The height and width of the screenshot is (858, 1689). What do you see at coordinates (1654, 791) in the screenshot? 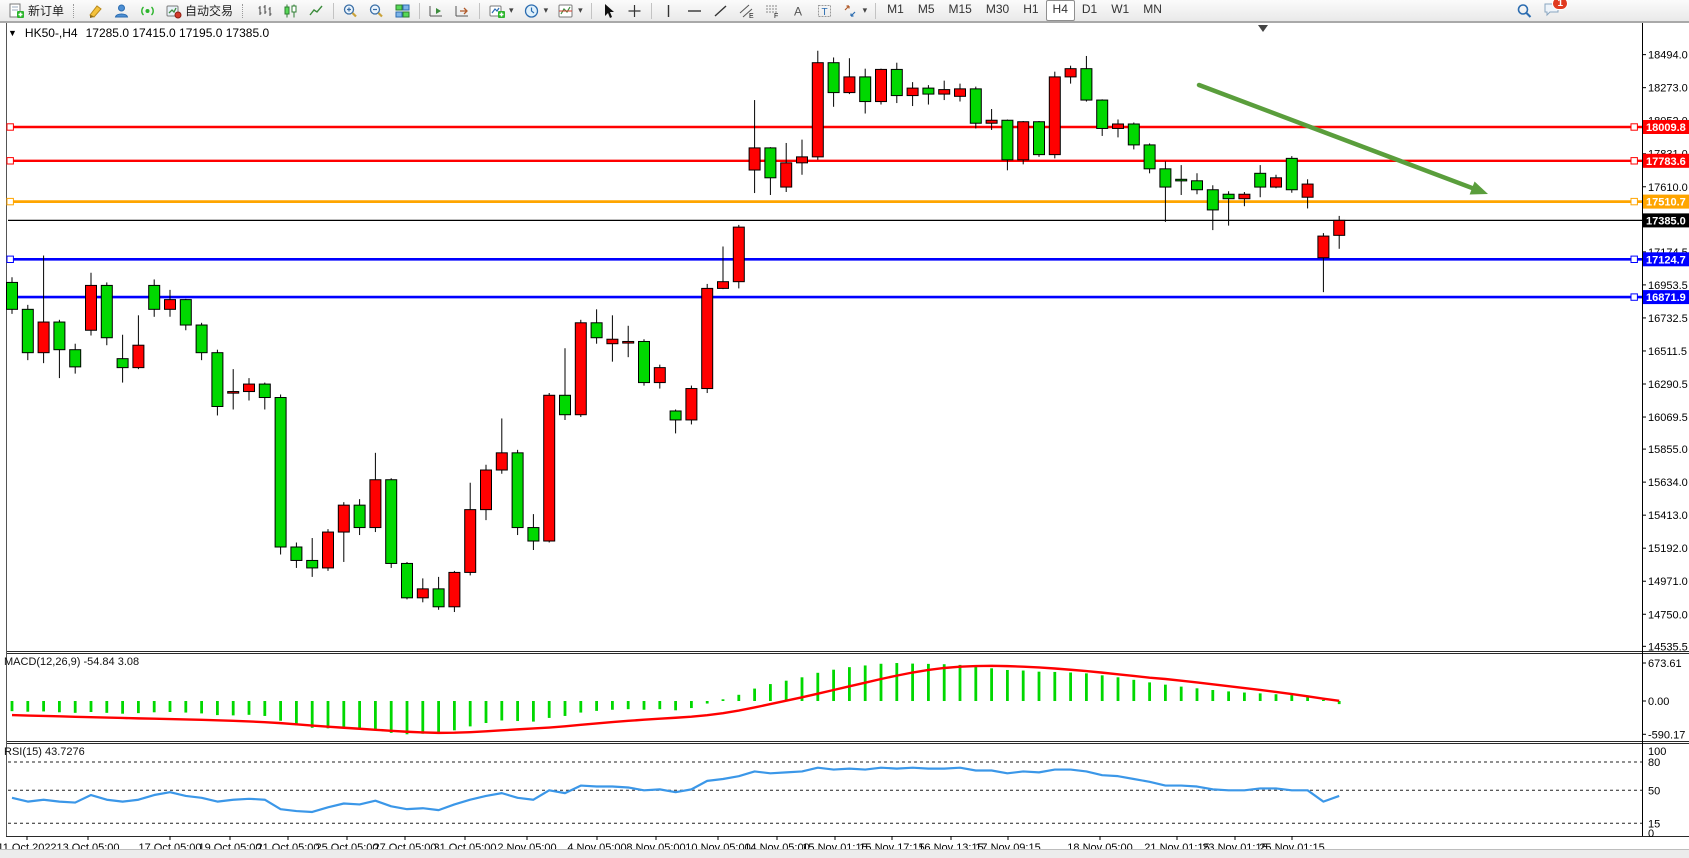
I see `svg-text: 50` at bounding box center [1654, 791].